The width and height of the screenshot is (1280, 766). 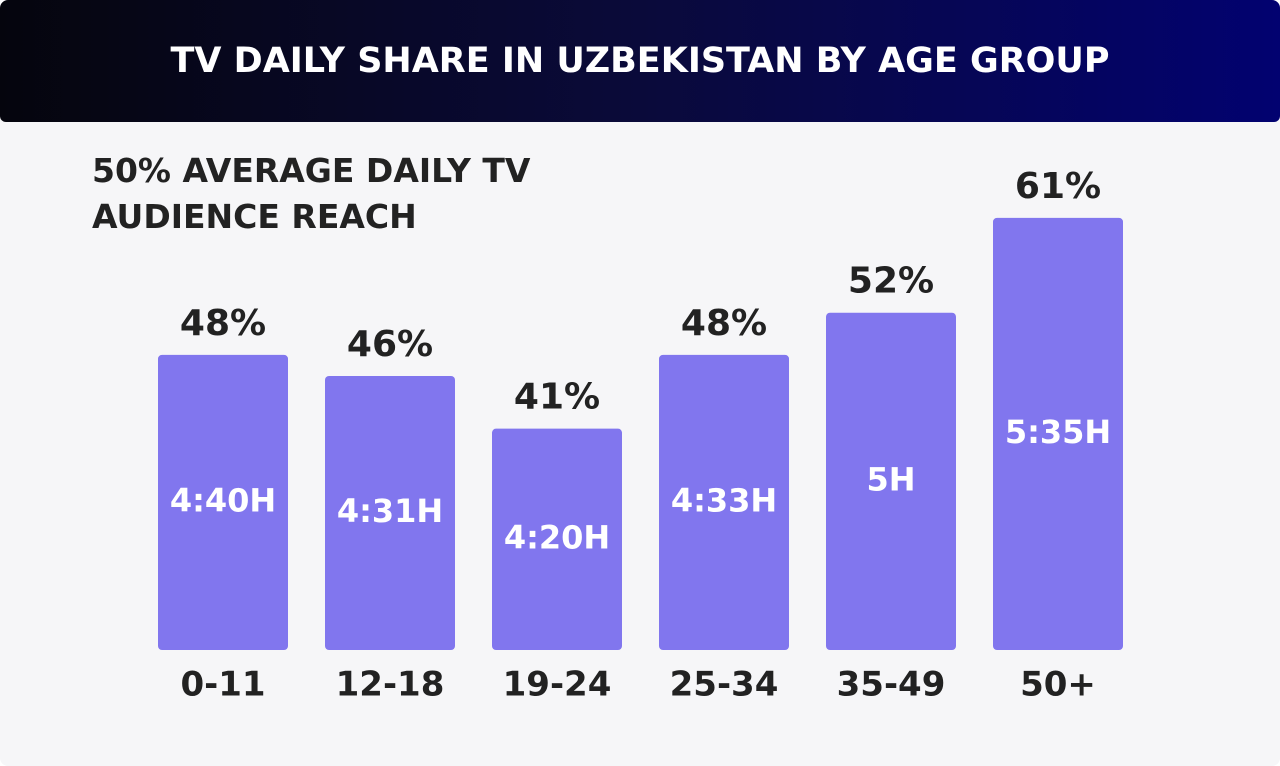 I want to click on bar-inner-label: 4:20H, so click(x=557, y=537).